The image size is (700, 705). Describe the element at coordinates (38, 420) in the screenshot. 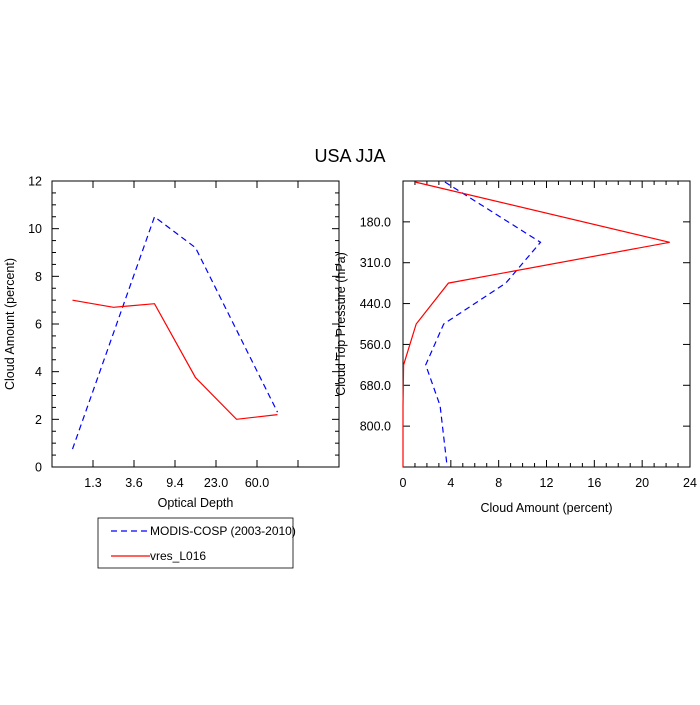

I see `left-y-tick-label: 2` at that location.